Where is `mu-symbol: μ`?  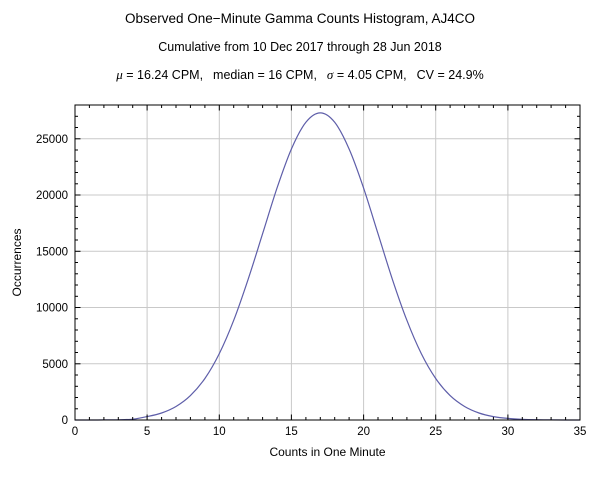 mu-symbol: μ is located at coordinates (119, 74).